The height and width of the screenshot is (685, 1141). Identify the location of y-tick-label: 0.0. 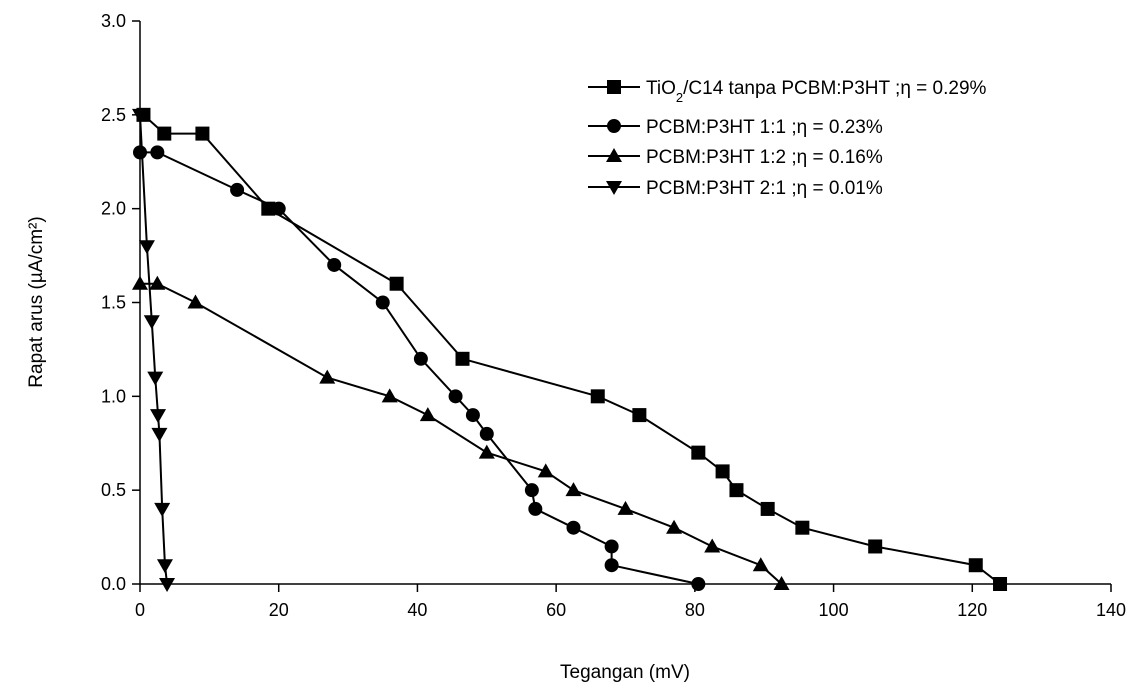
(113, 584).